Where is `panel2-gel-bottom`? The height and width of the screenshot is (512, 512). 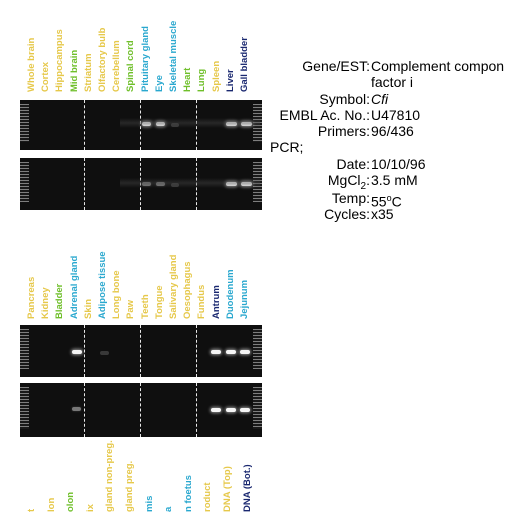 panel2-gel-bottom is located at coordinates (141, 410).